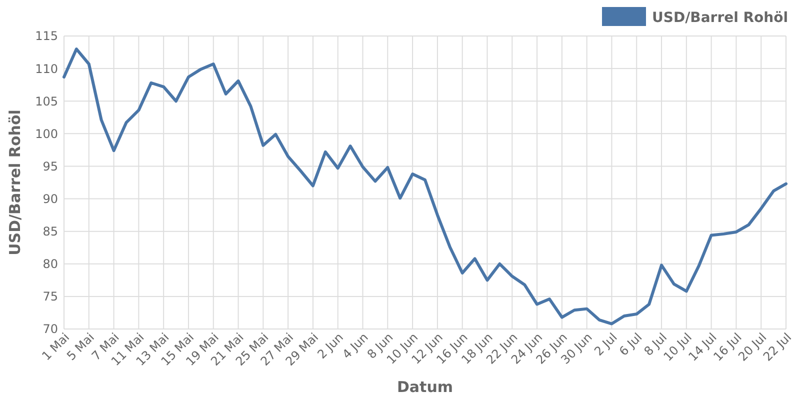  I want to click on y-tick-label: 80, so click(50, 264).